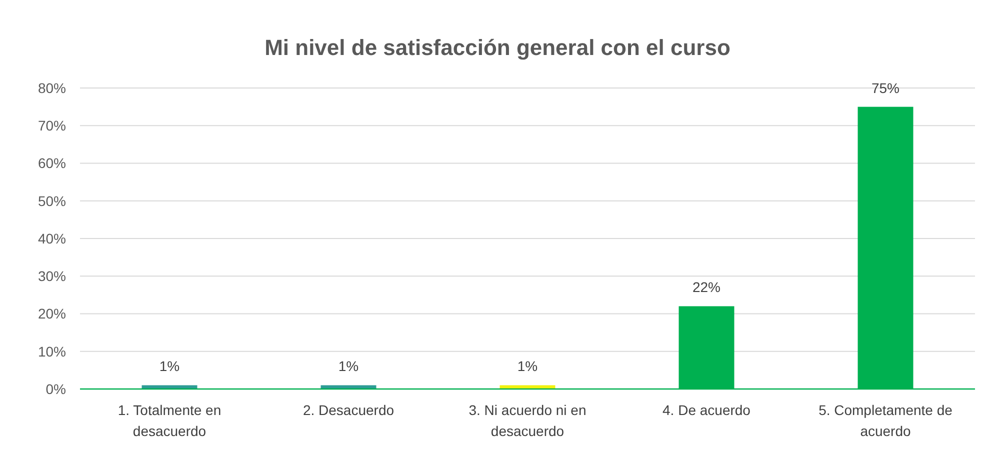 The height and width of the screenshot is (459, 987). Describe the element at coordinates (497, 47) in the screenshot. I see `chart-title: Mi nivel de satisfacción general con el curso` at that location.